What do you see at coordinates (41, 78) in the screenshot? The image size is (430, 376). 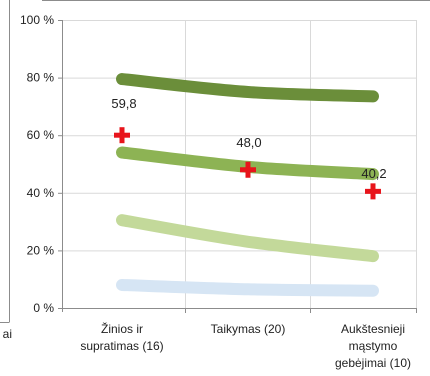 I see `y-tick-label: 80 %` at bounding box center [41, 78].